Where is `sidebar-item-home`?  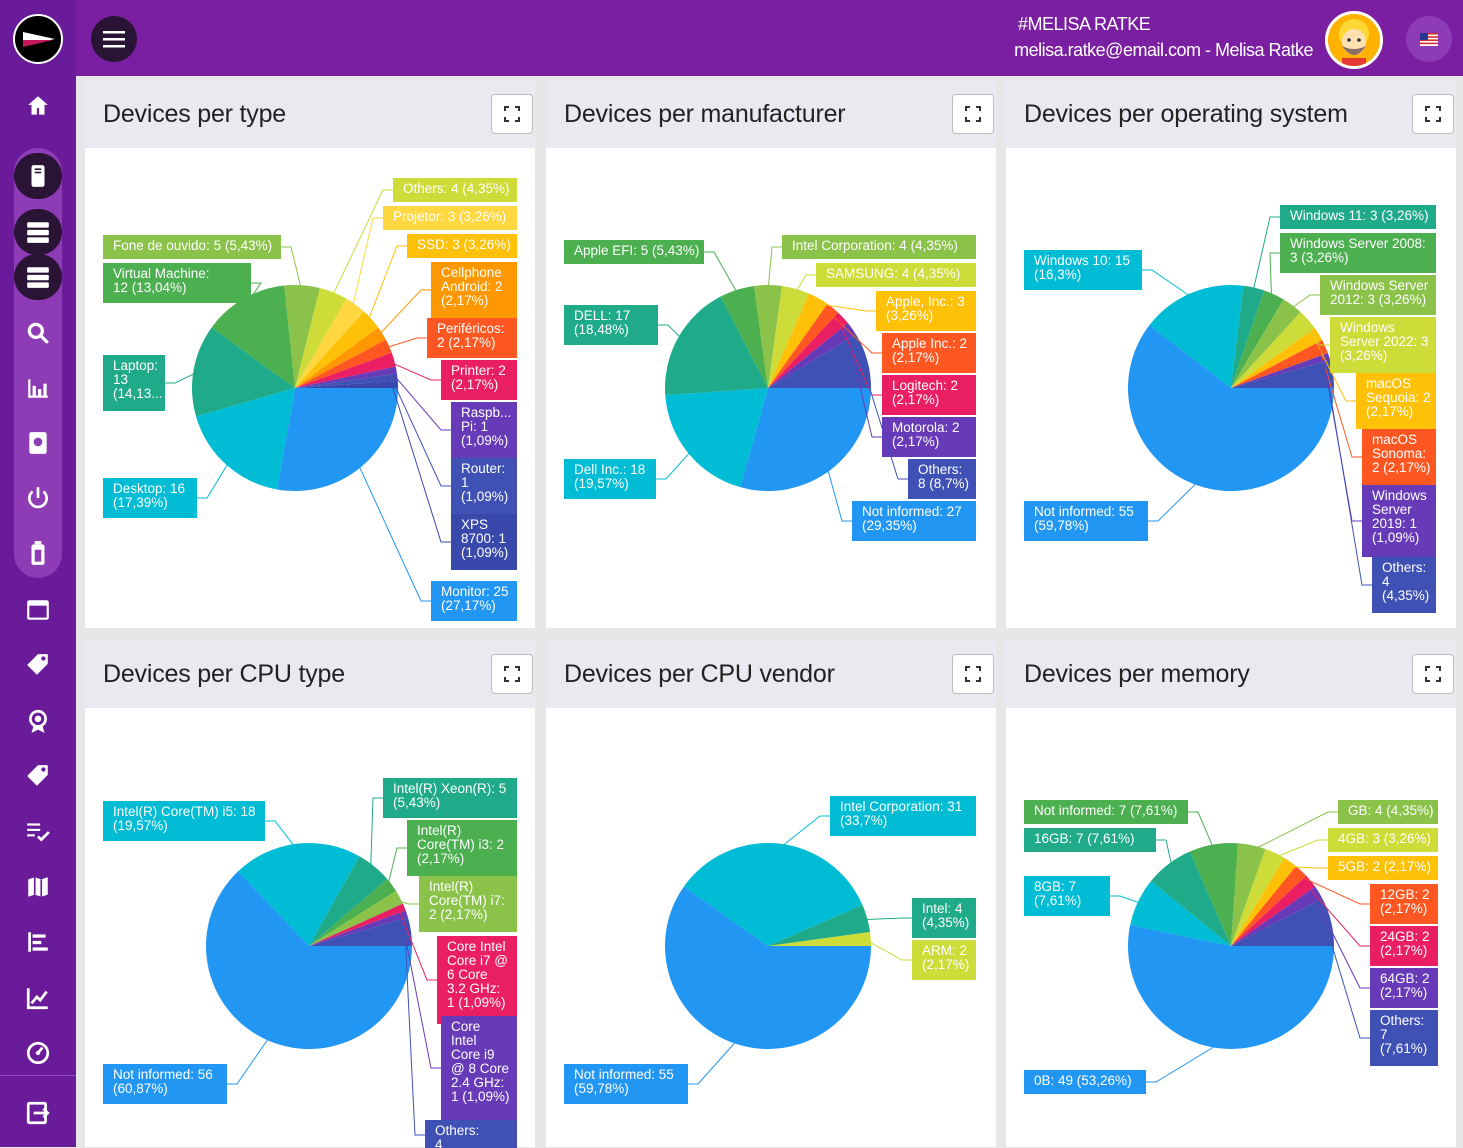 sidebar-item-home is located at coordinates (38, 106).